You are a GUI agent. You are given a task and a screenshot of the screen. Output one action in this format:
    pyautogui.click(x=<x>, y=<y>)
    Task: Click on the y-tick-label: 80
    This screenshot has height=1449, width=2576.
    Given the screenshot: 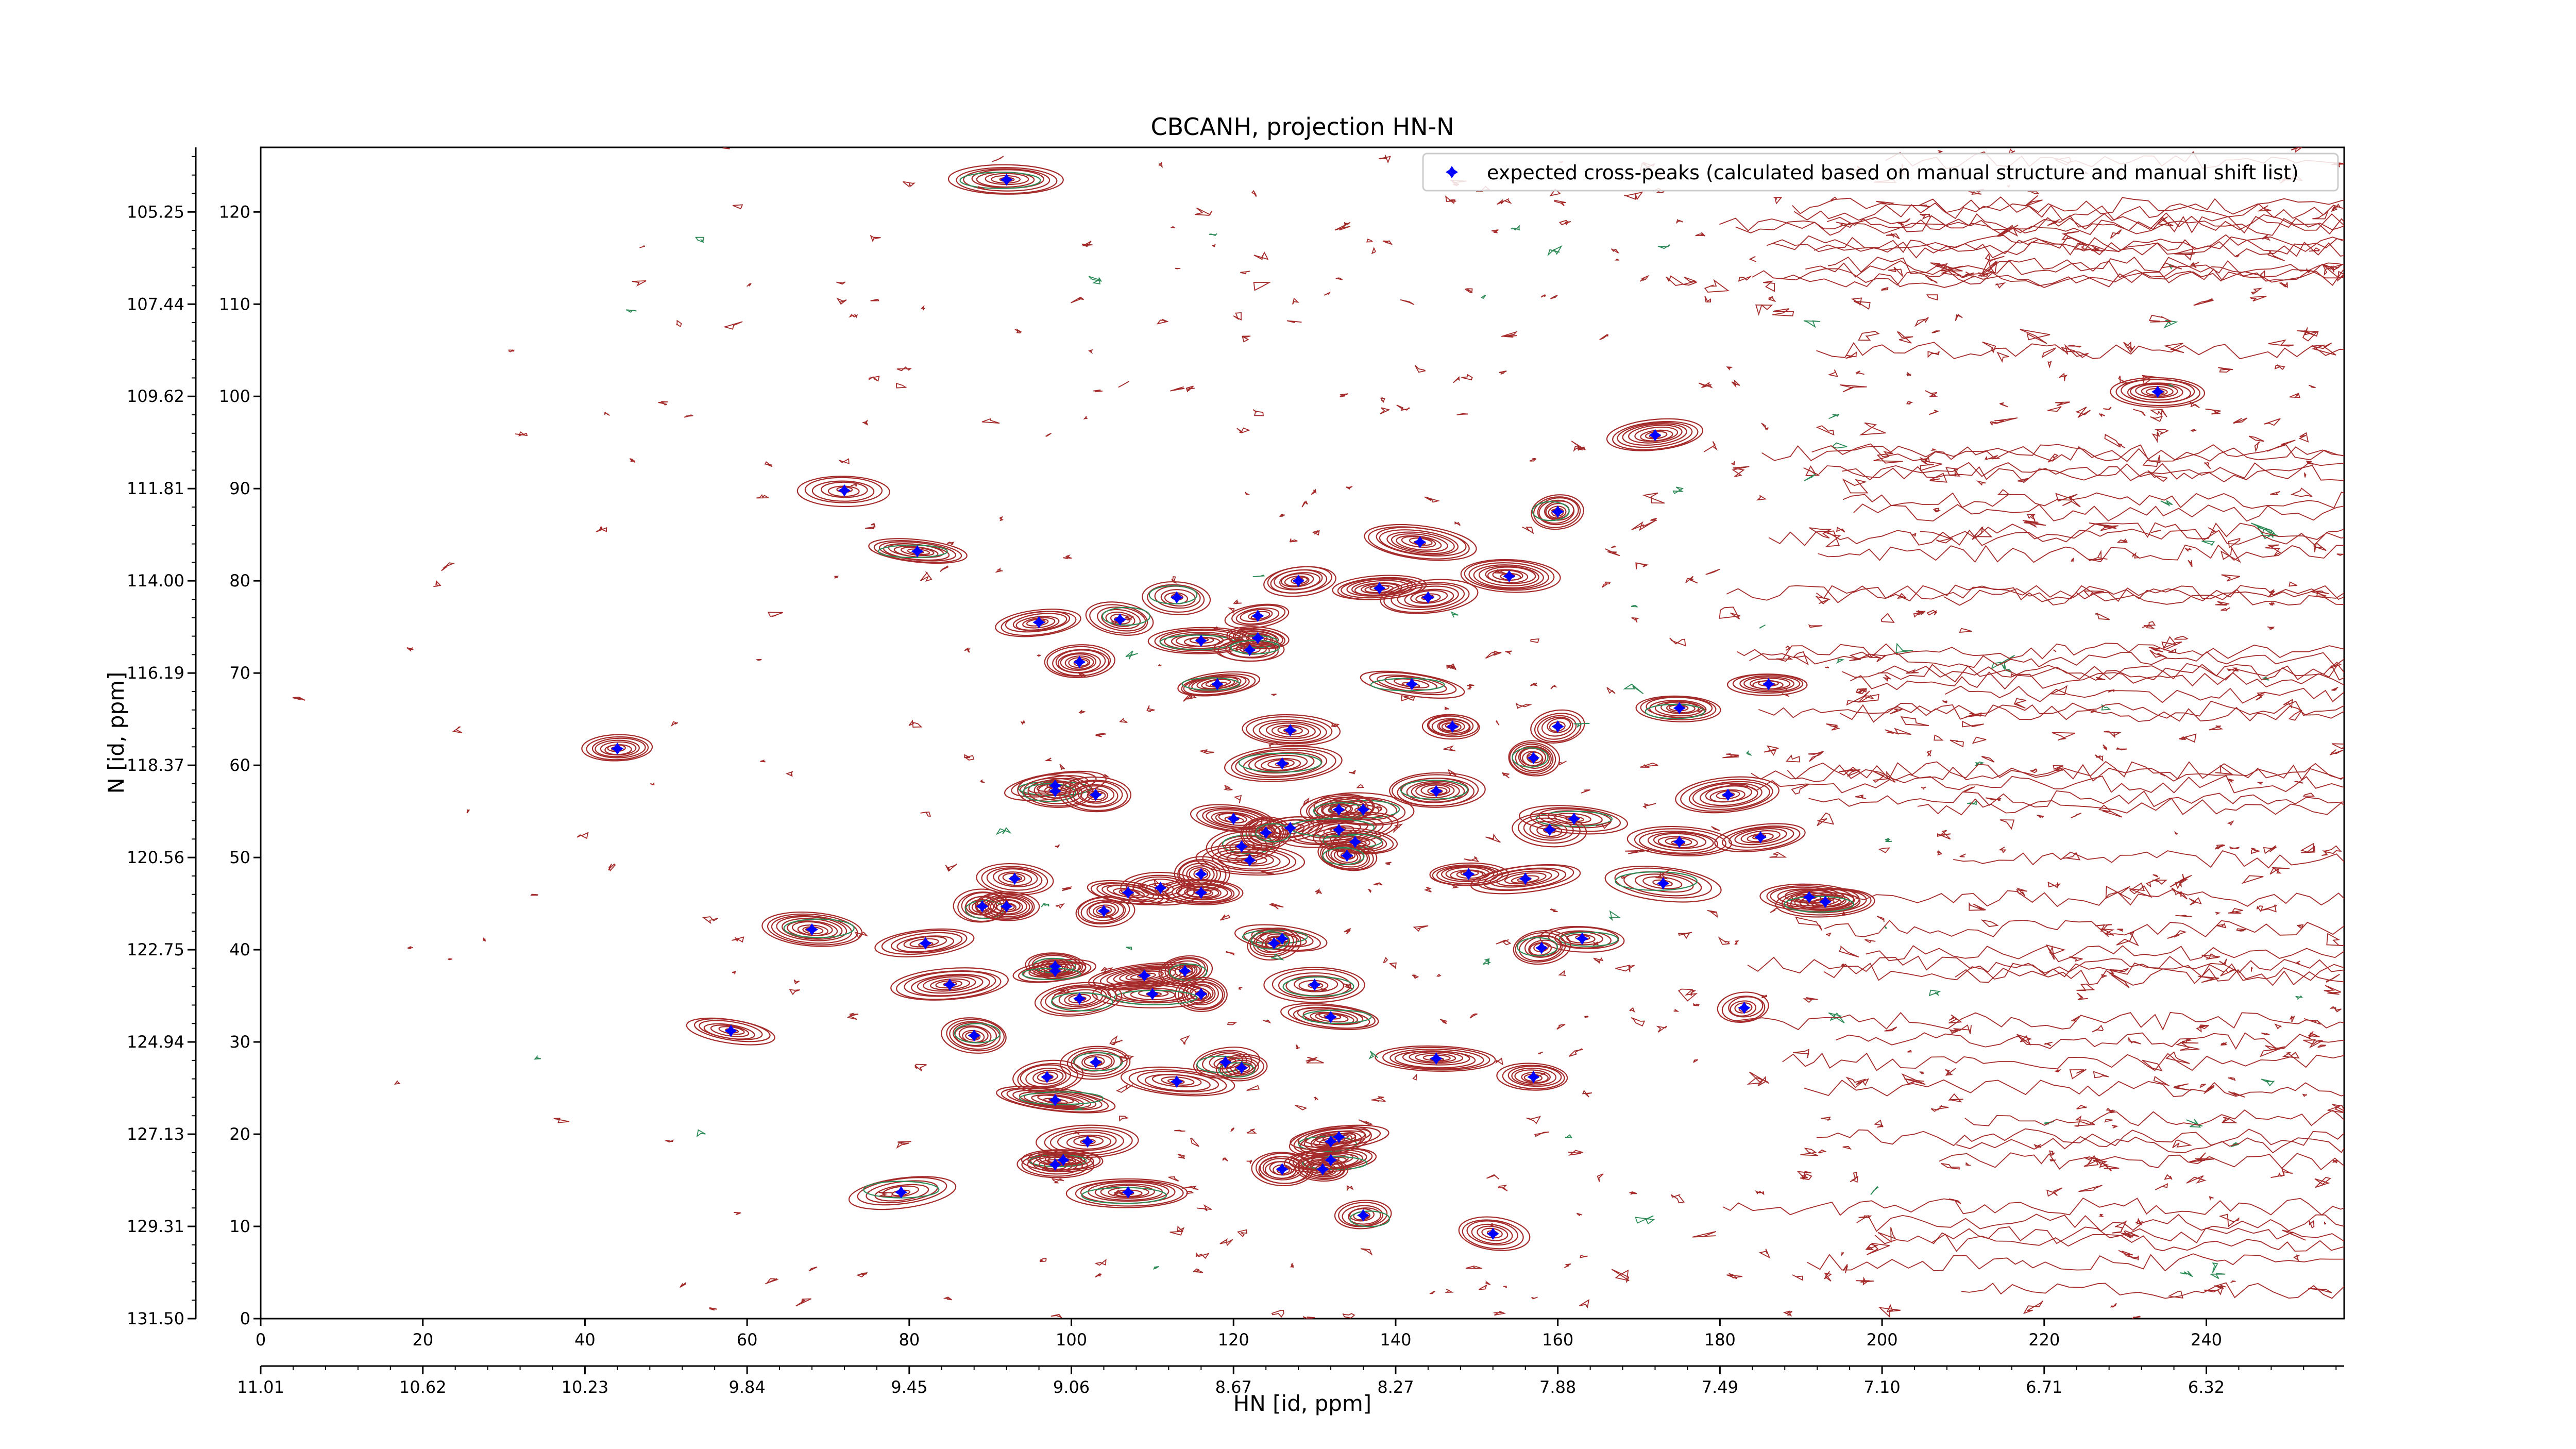 What is the action you would take?
    pyautogui.click(x=239, y=581)
    